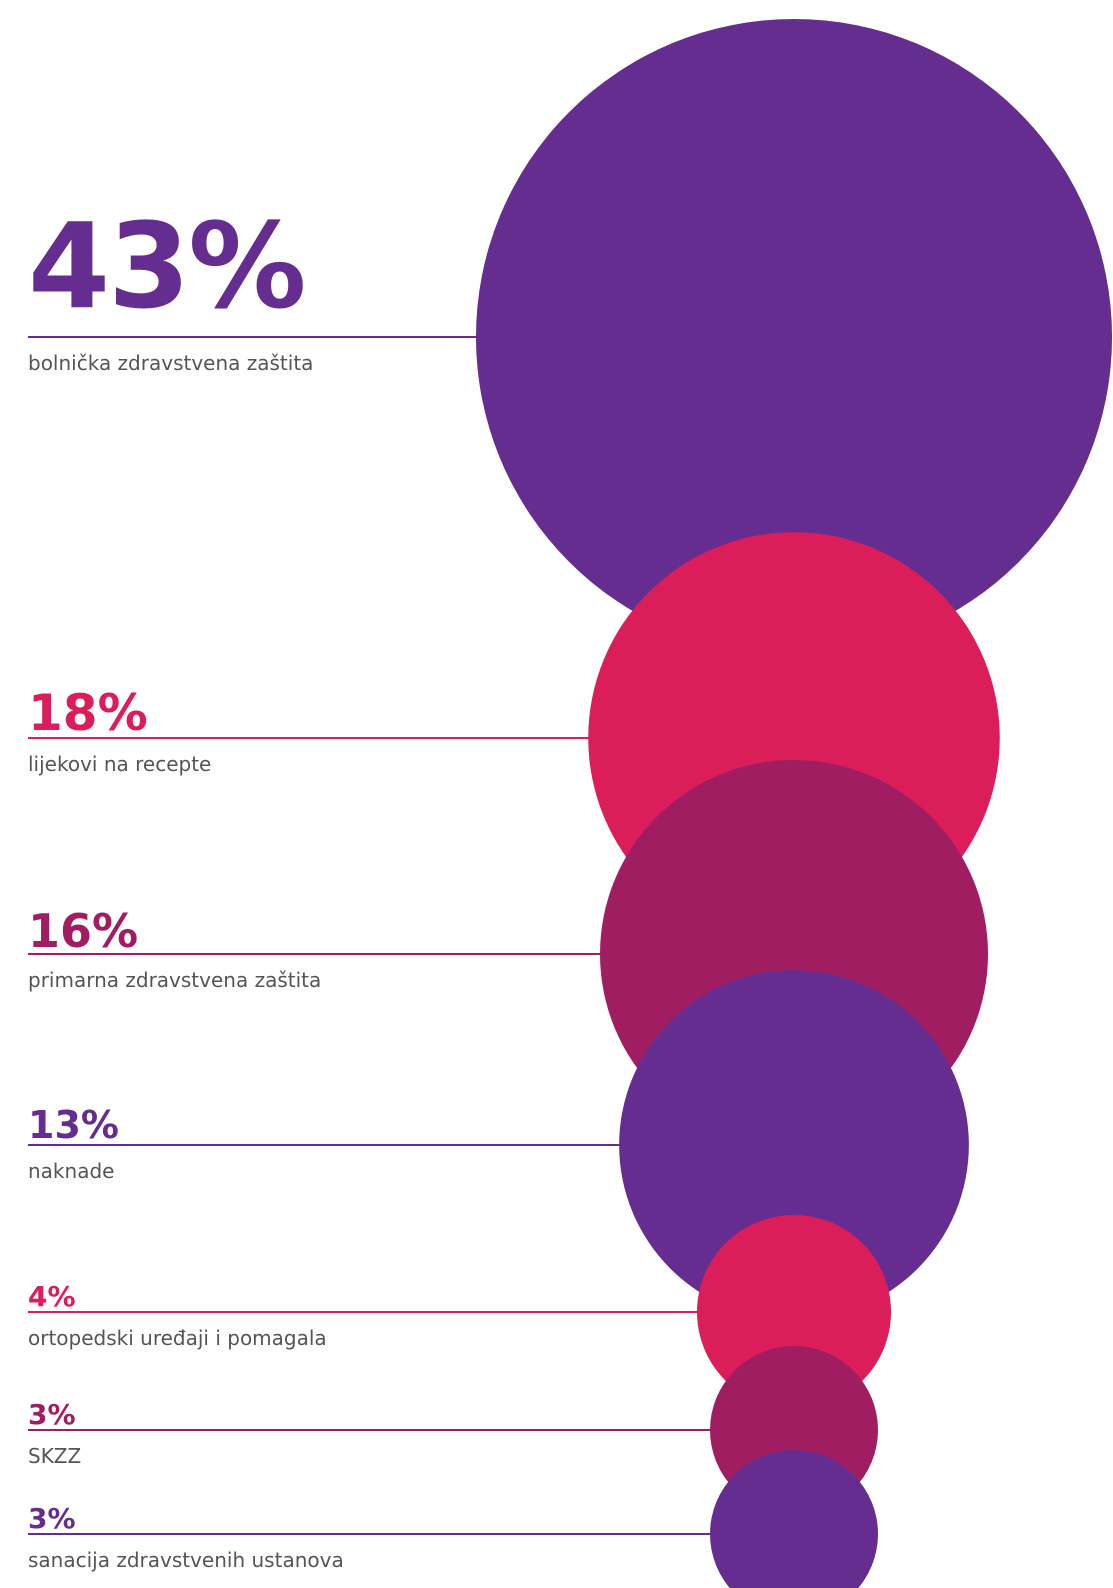  I want to click on category-label: naknade, so click(71, 1171).